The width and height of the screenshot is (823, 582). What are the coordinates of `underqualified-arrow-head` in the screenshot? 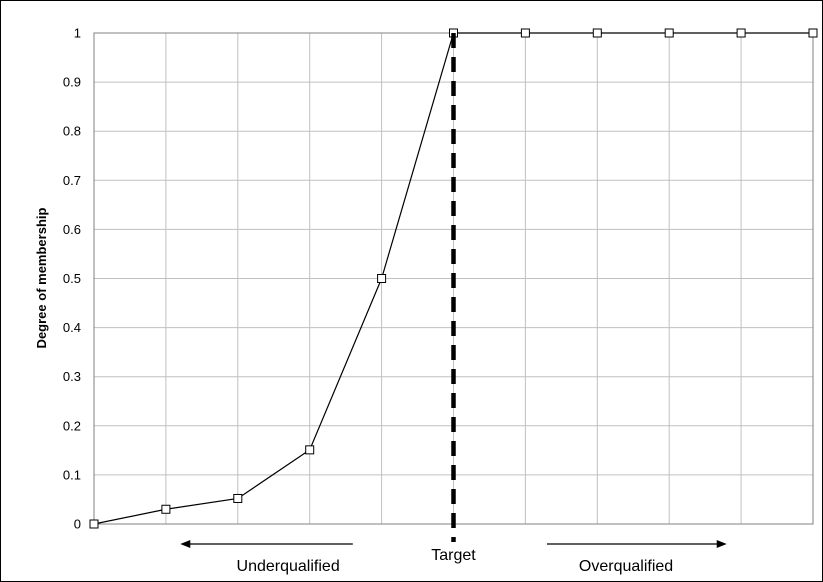 It's located at (185, 544).